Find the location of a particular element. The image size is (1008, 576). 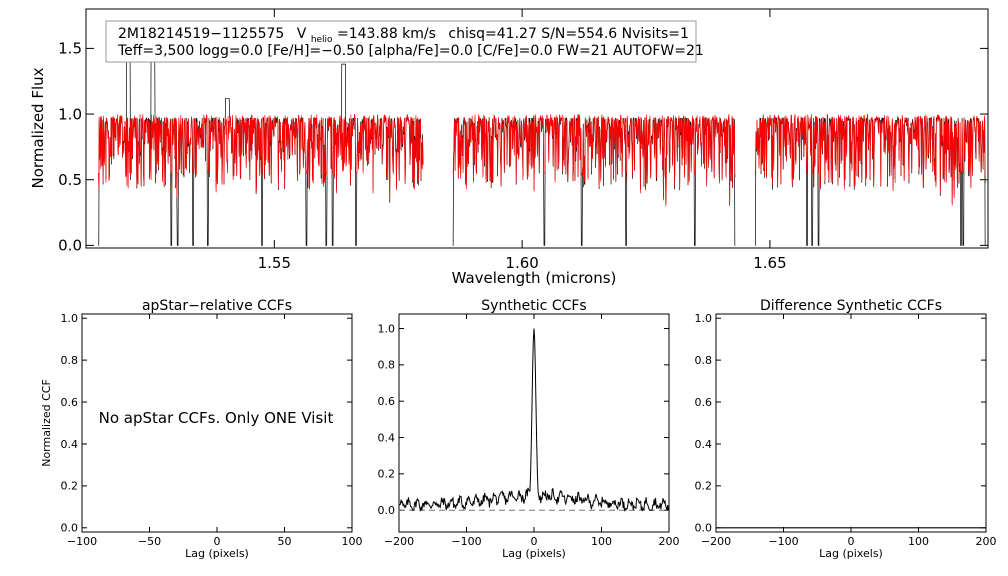

spectrum-ylabel: Normalized Flux is located at coordinates (38, 127).